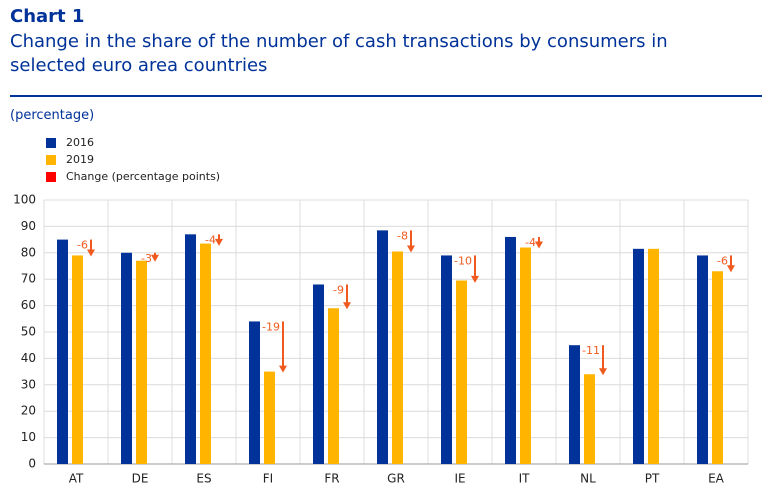 The image size is (778, 503). What do you see at coordinates (143, 176) in the screenshot?
I see `legend-label: Change (percentage points)` at bounding box center [143, 176].